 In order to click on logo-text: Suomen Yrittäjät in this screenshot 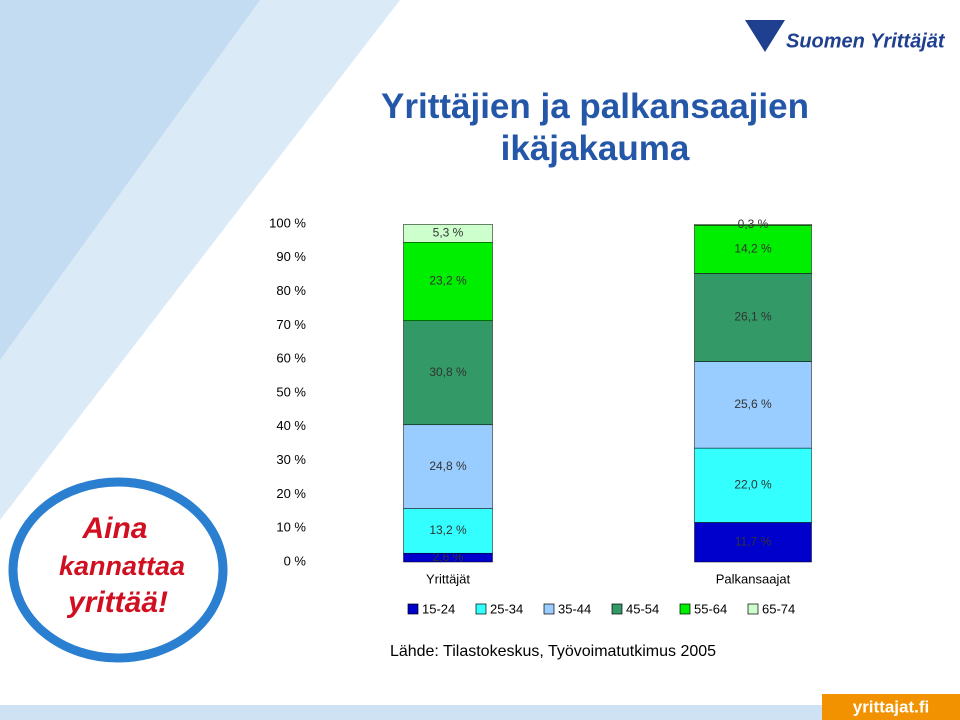, I will do `click(866, 41)`.